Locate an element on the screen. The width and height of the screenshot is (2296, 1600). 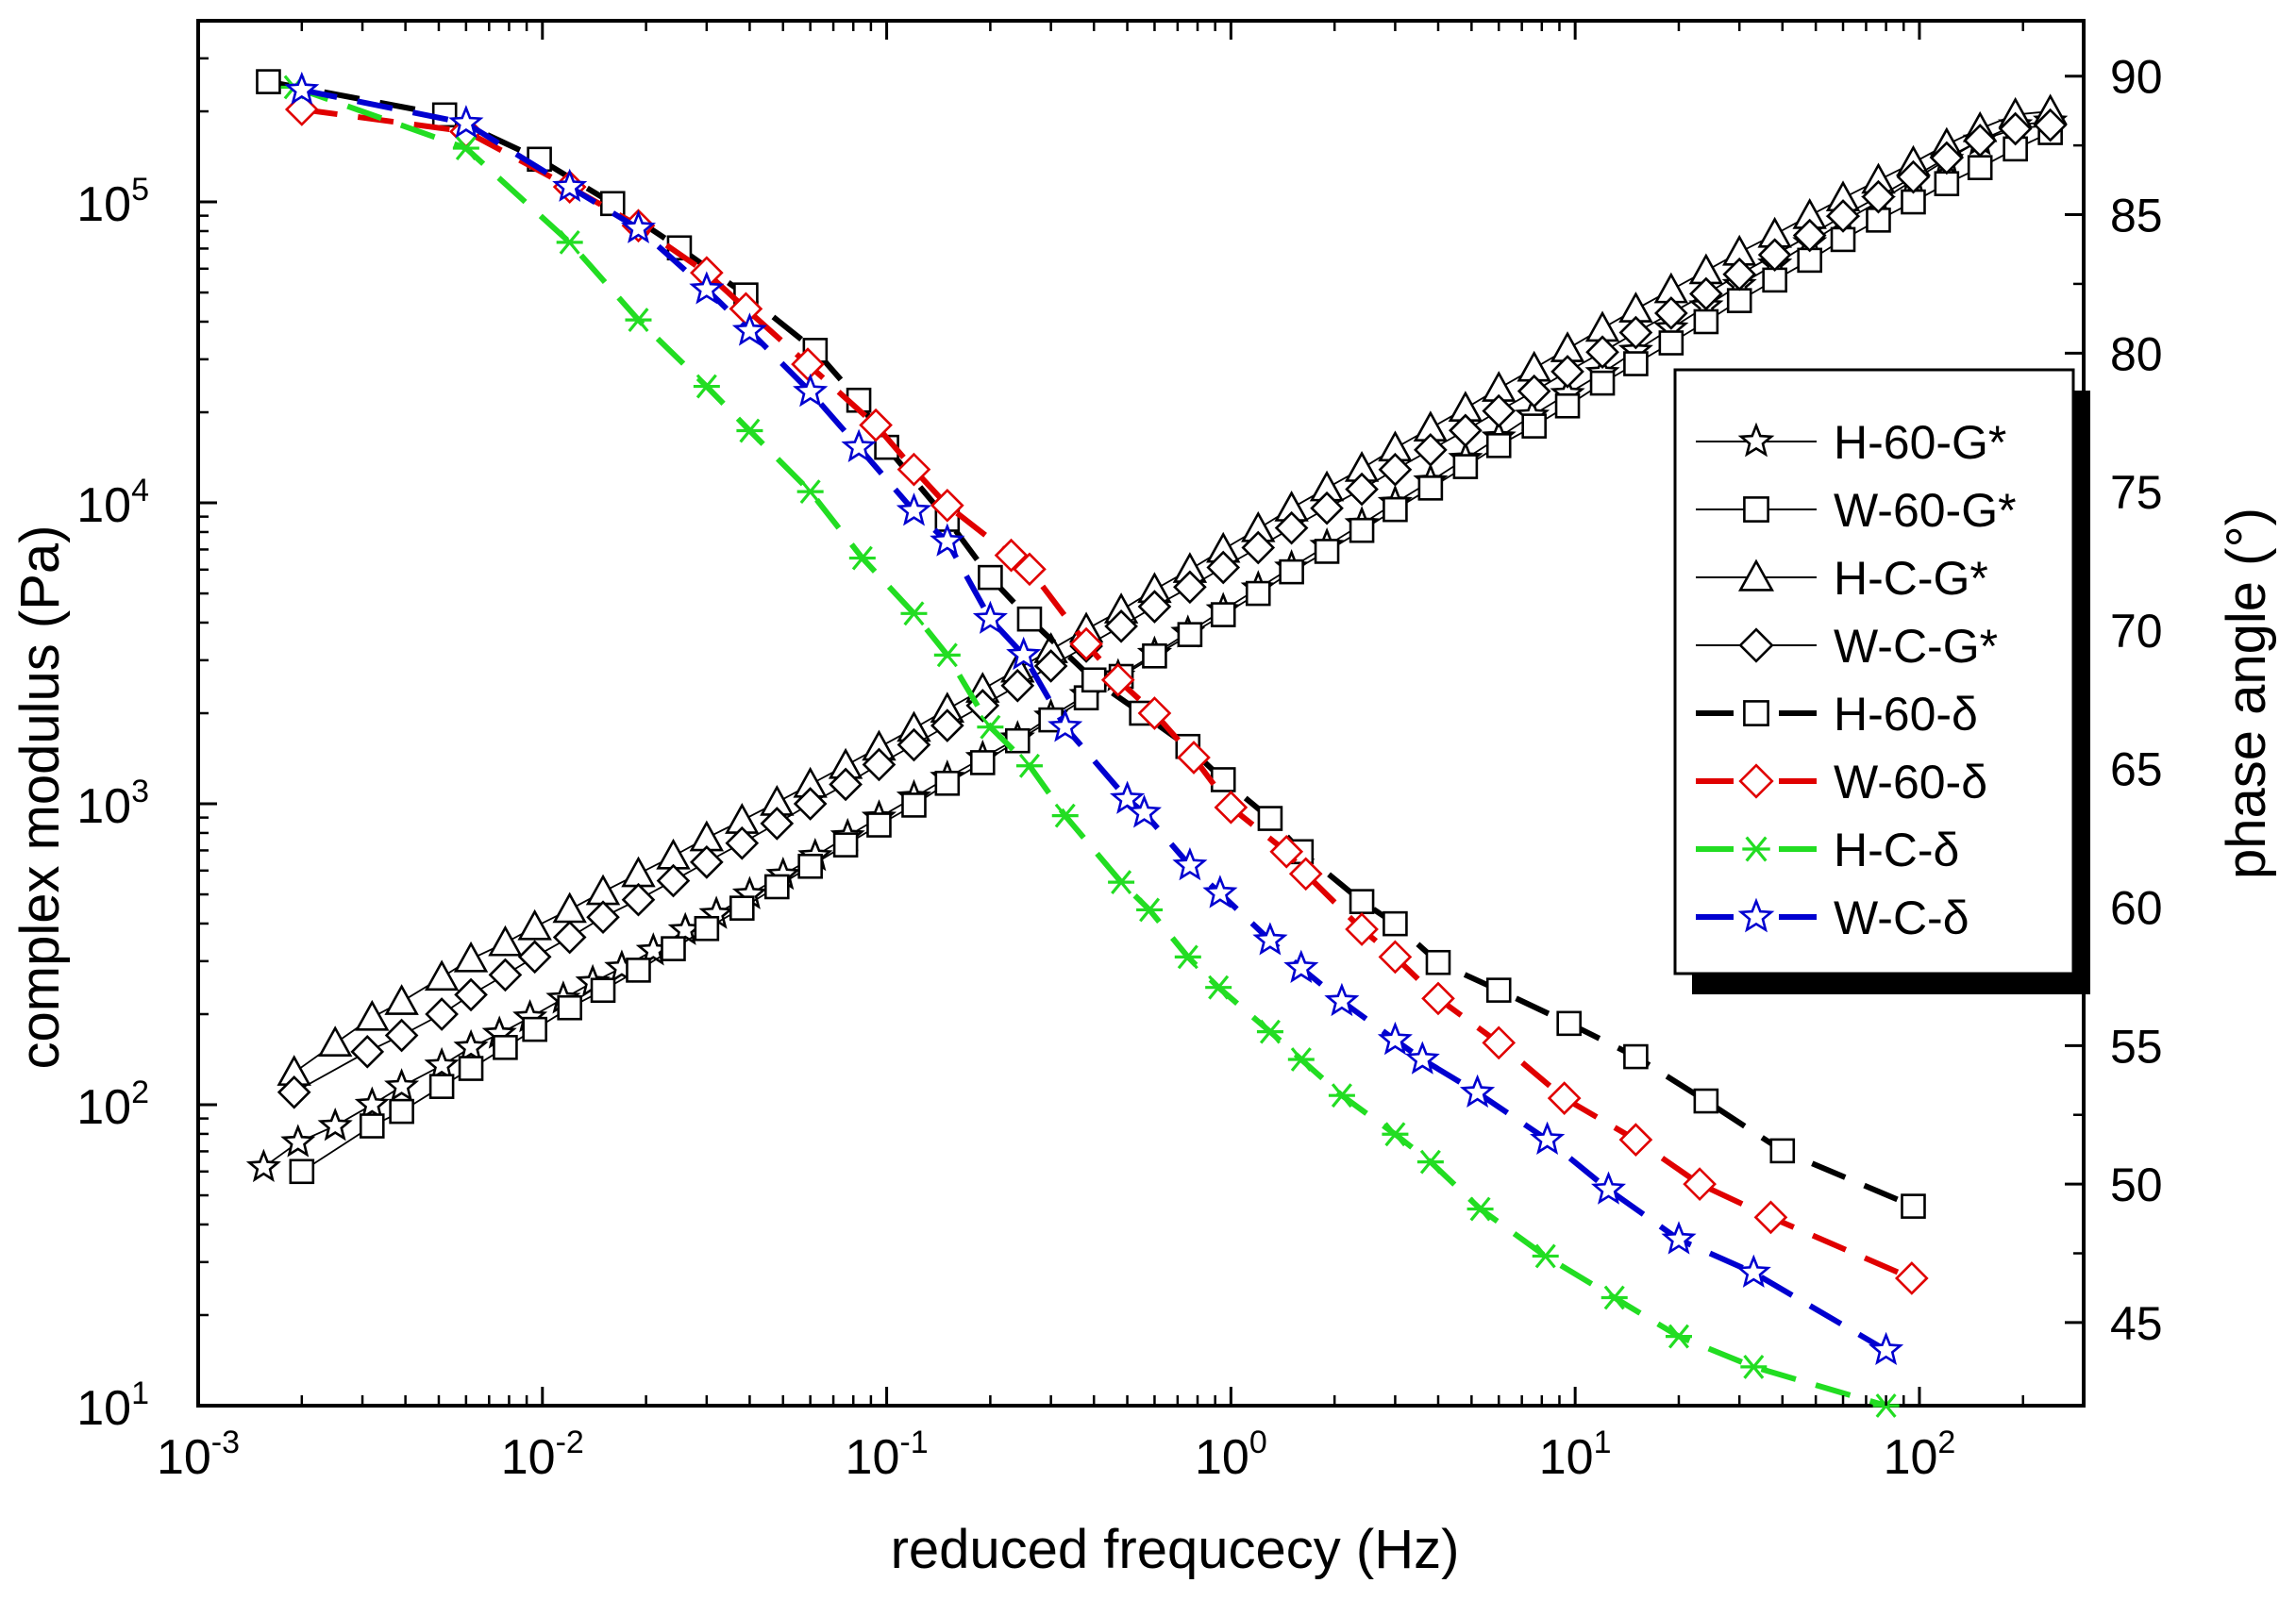
legend-label: W-C-G* is located at coordinates (1916, 647).